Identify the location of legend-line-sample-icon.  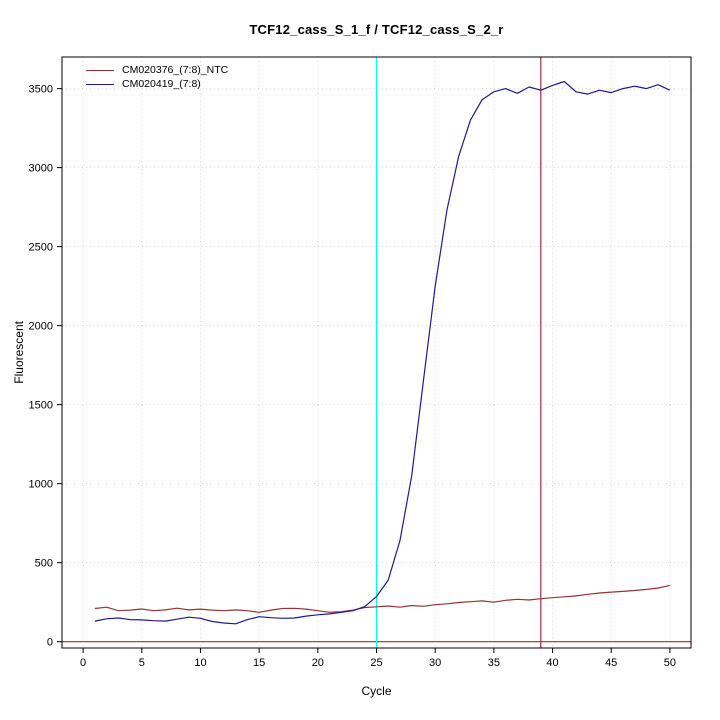
(100, 84).